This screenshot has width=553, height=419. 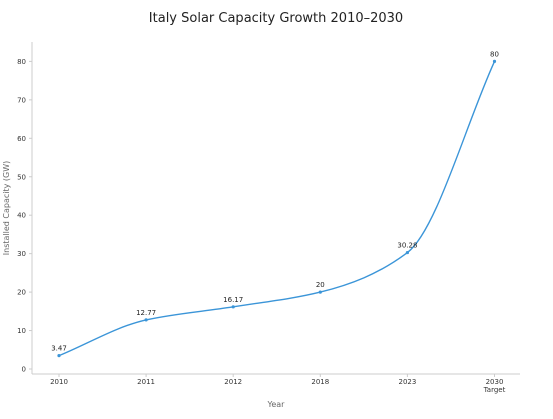 What do you see at coordinates (24, 370) in the screenshot?
I see `y-tick-label: 0` at bounding box center [24, 370].